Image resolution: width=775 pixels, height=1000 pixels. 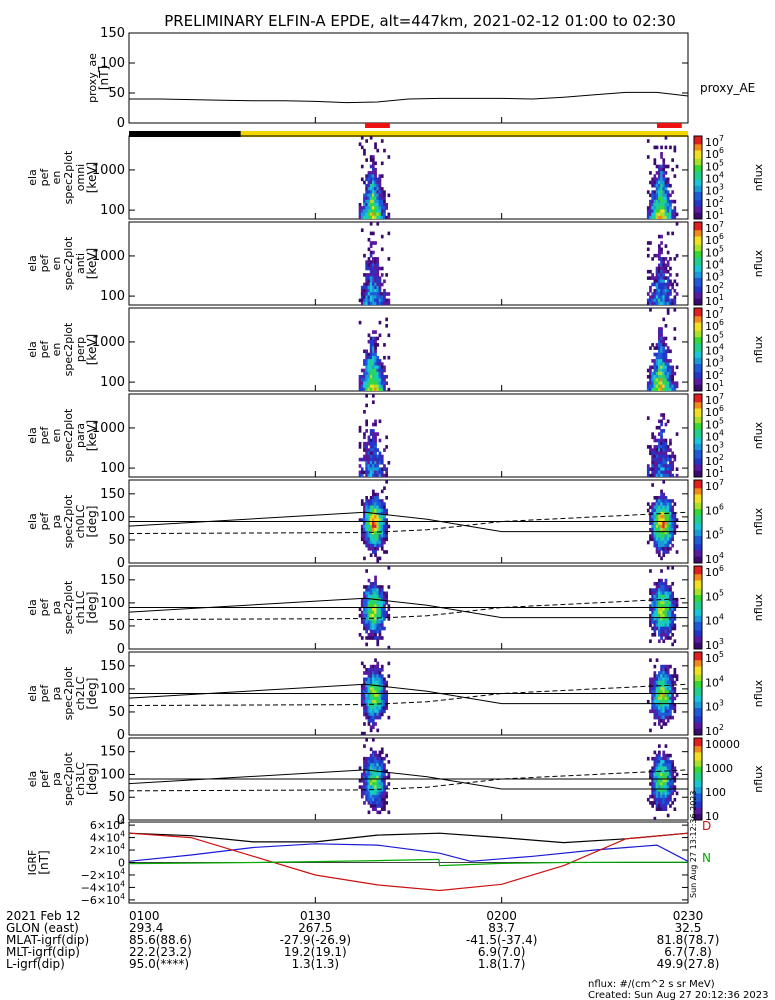 What do you see at coordinates (47, 940) in the screenshot?
I see `orbit-row-label: MLAT-igrf(dip)` at bounding box center [47, 940].